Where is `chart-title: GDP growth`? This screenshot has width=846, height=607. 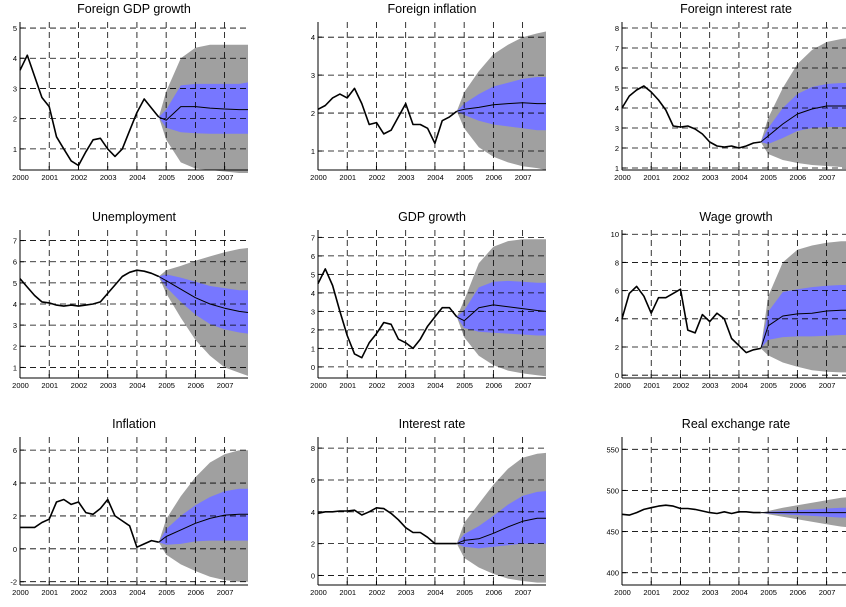
chart-title: GDP growth is located at coordinates (432, 217).